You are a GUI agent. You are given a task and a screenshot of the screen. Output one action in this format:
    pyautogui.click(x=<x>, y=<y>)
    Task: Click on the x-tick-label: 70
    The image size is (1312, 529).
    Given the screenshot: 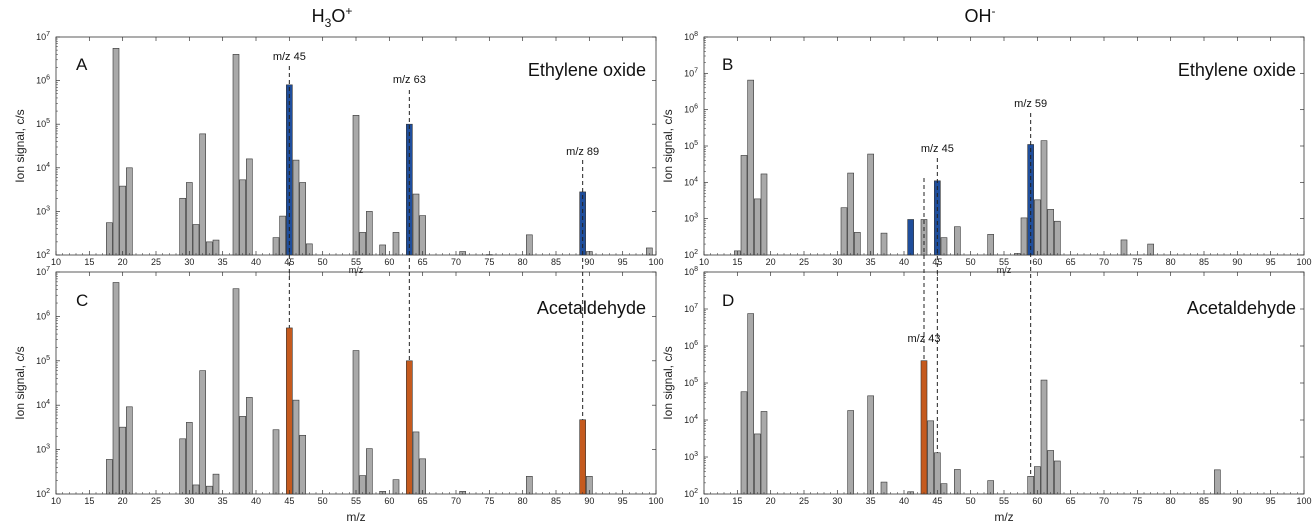 What is the action you would take?
    pyautogui.click(x=1104, y=262)
    